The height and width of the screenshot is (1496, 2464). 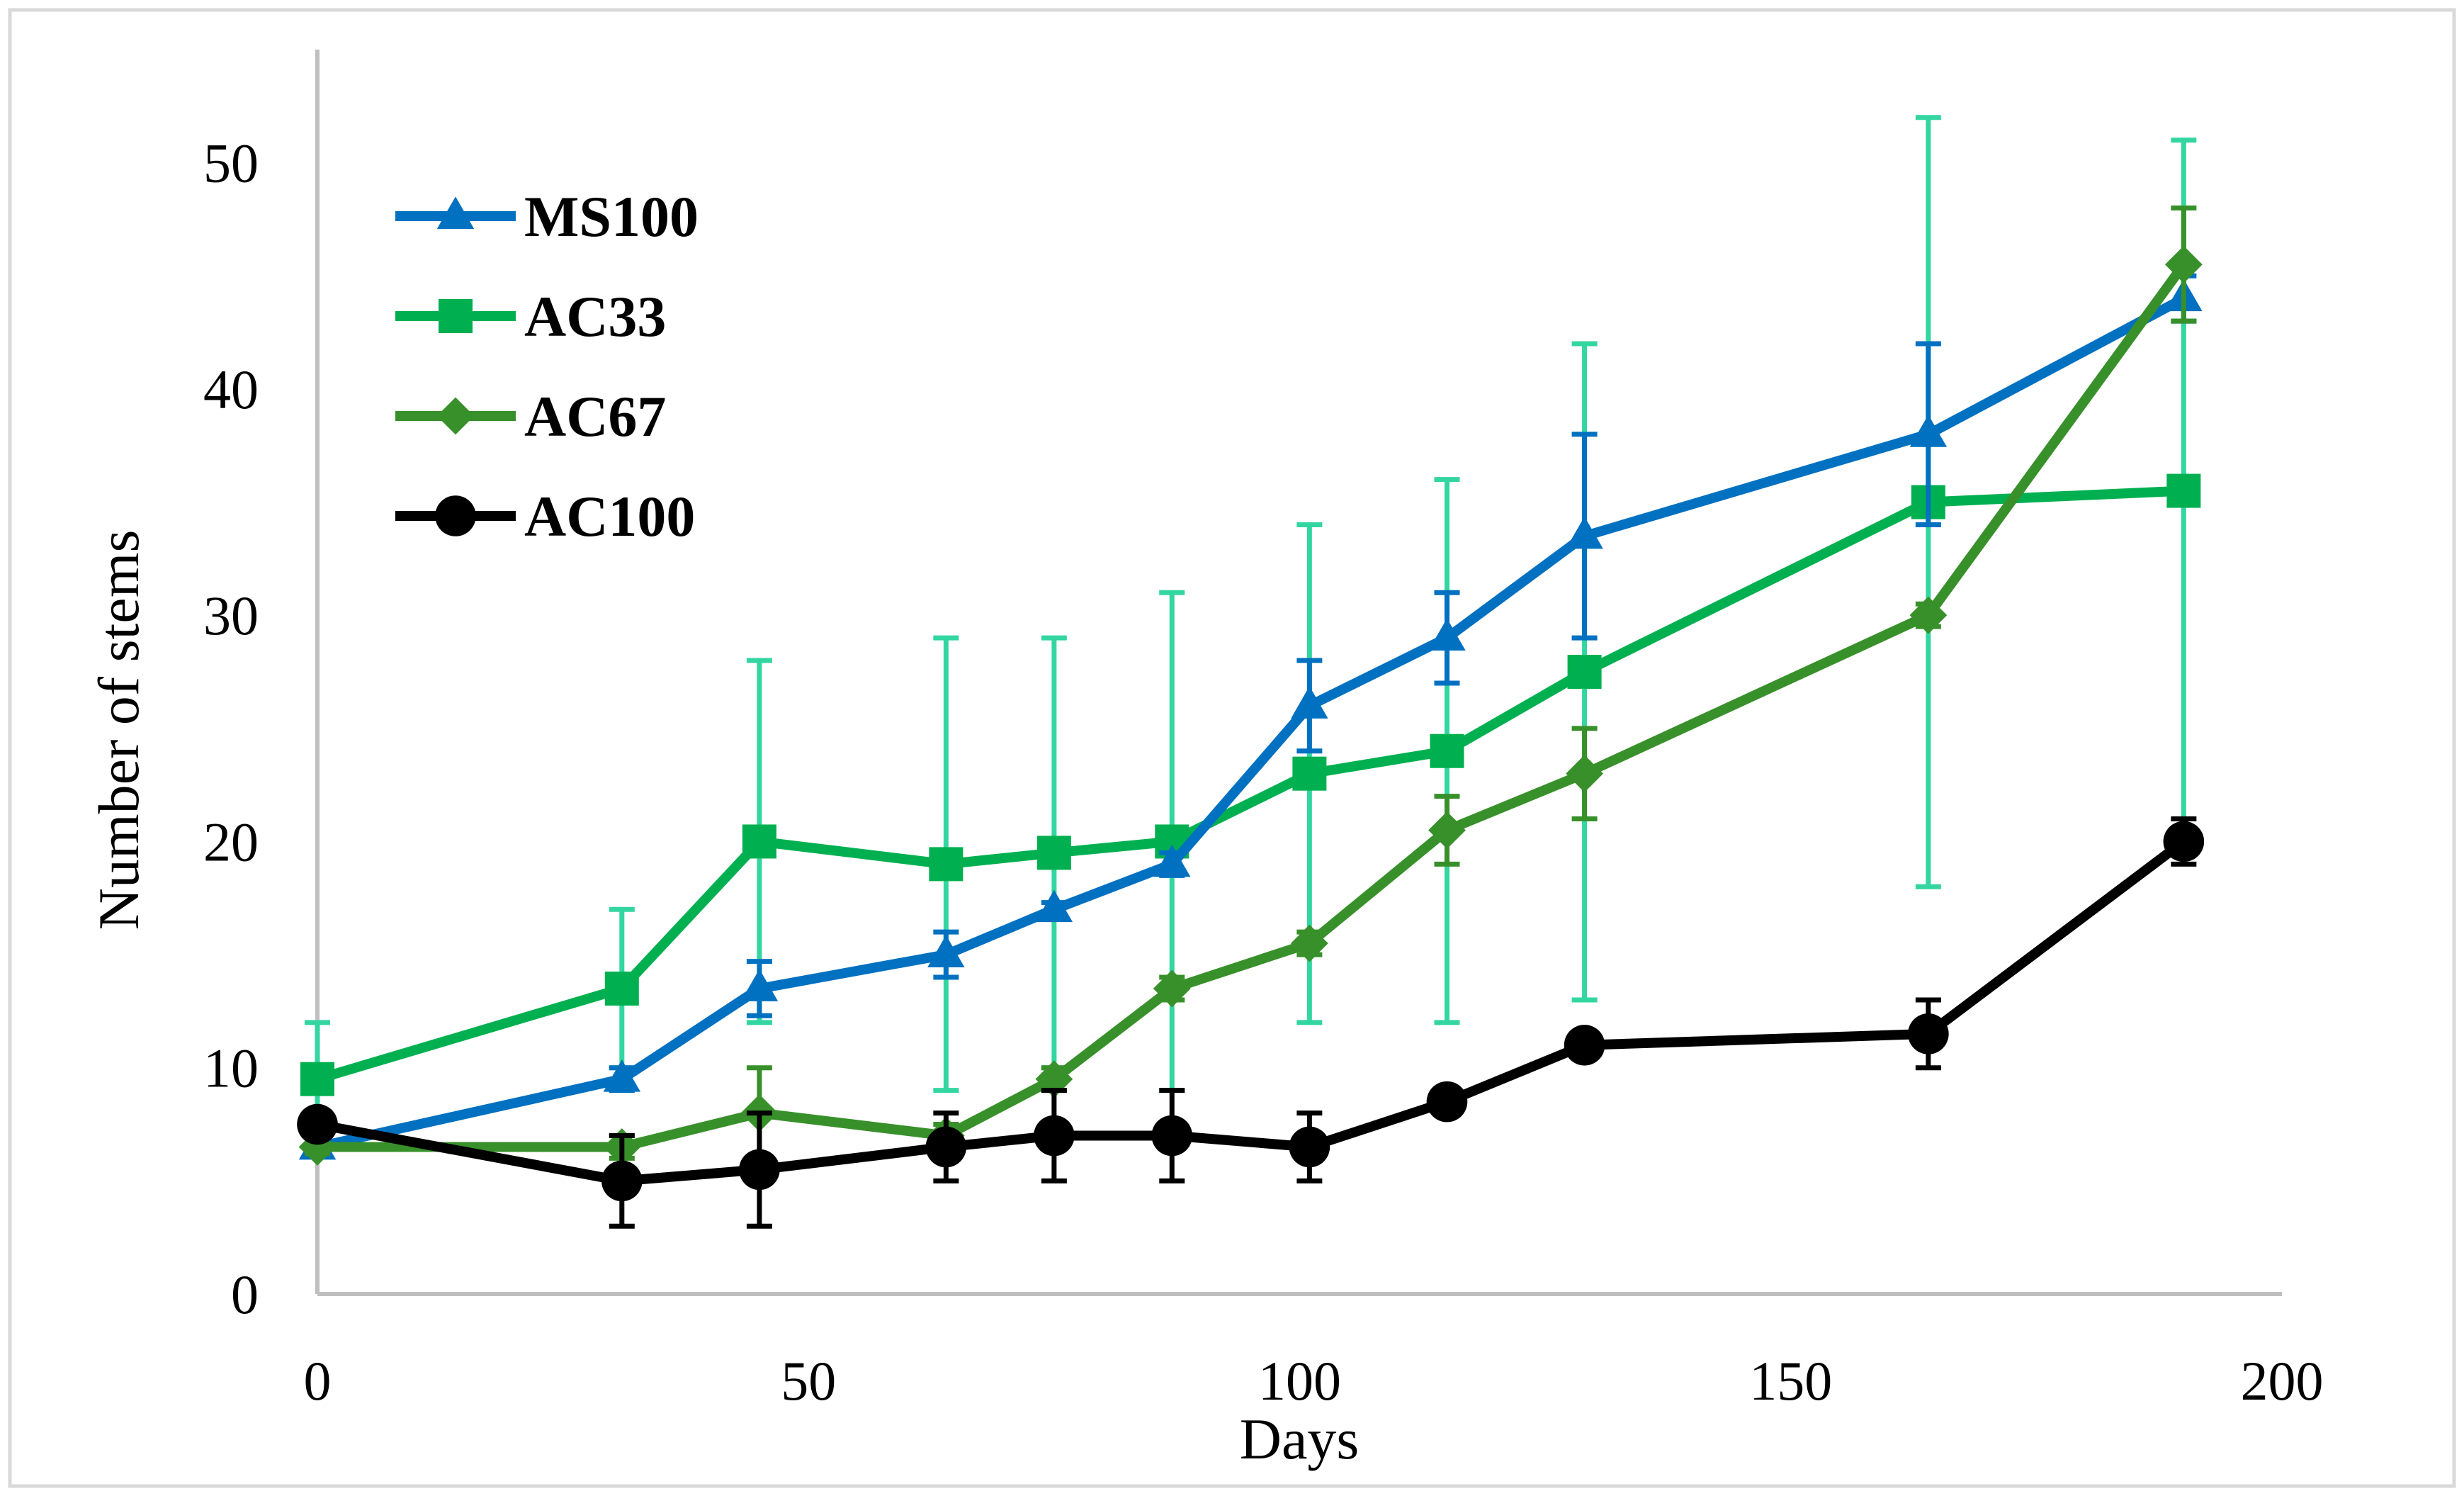 I want to click on legend-item-ms100: MS100, so click(x=547, y=216).